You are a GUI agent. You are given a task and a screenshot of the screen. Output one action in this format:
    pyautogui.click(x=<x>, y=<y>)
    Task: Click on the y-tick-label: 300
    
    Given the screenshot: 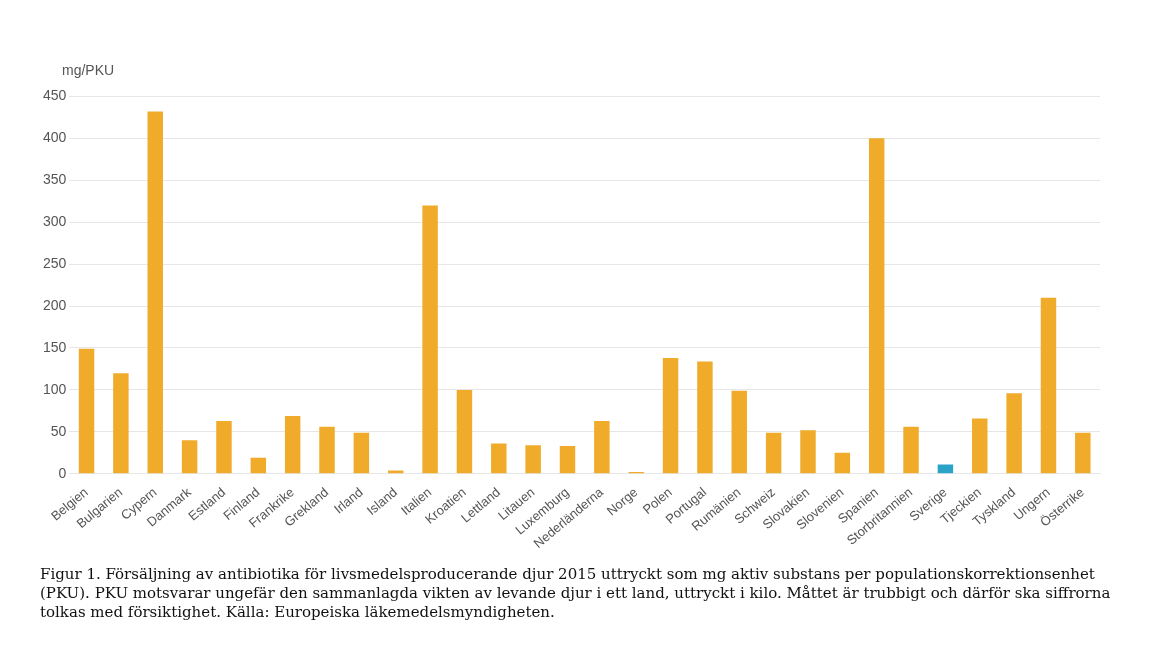 What is the action you would take?
    pyautogui.click(x=55, y=221)
    